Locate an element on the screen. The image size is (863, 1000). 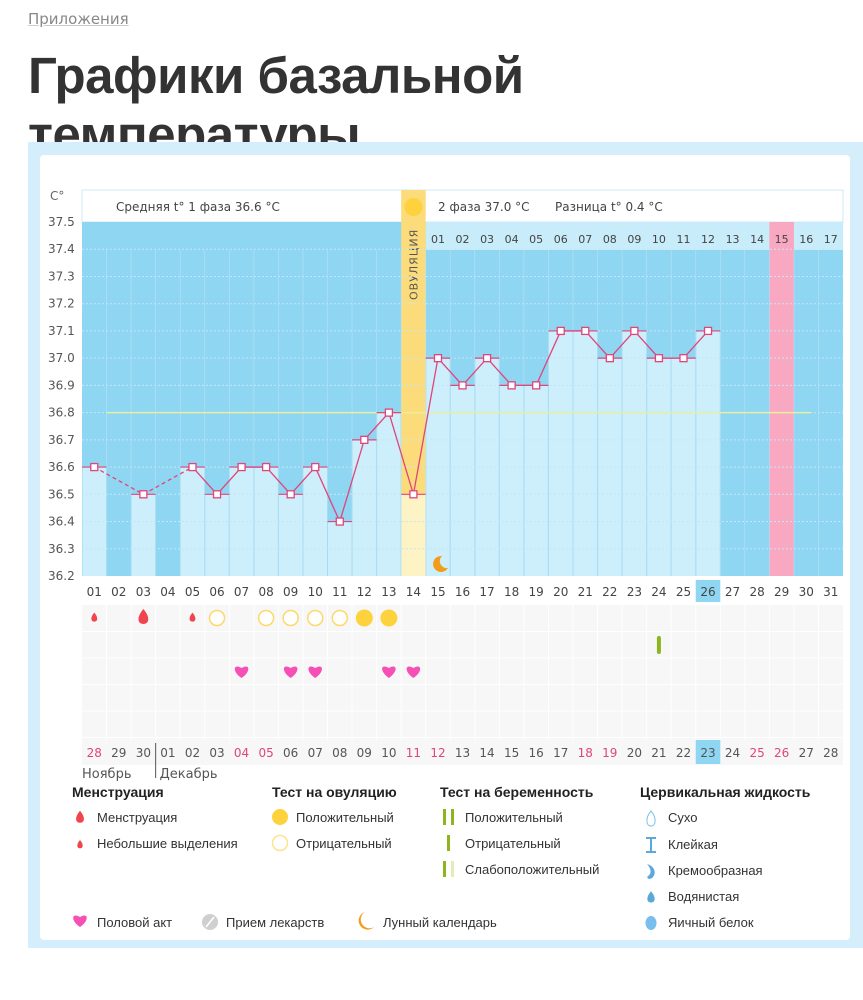
phase2-day-label: 15 is located at coordinates (782, 239).